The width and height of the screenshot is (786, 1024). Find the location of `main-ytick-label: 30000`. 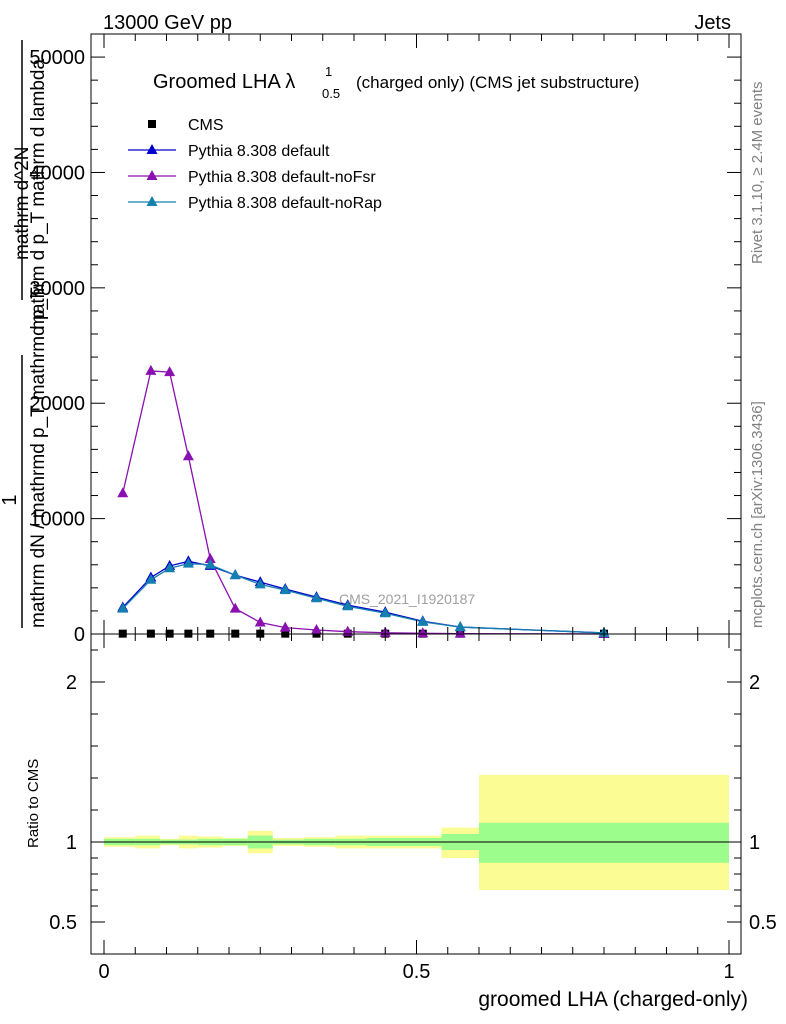

main-ytick-label: 30000 is located at coordinates (57, 289).